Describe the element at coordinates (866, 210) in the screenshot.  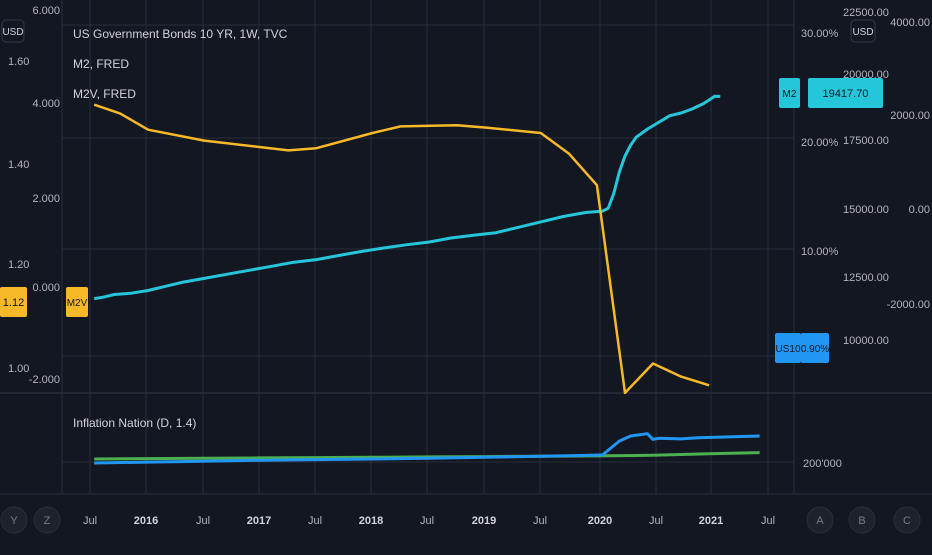
I see `right-level-tick-label: 15000.00` at that location.